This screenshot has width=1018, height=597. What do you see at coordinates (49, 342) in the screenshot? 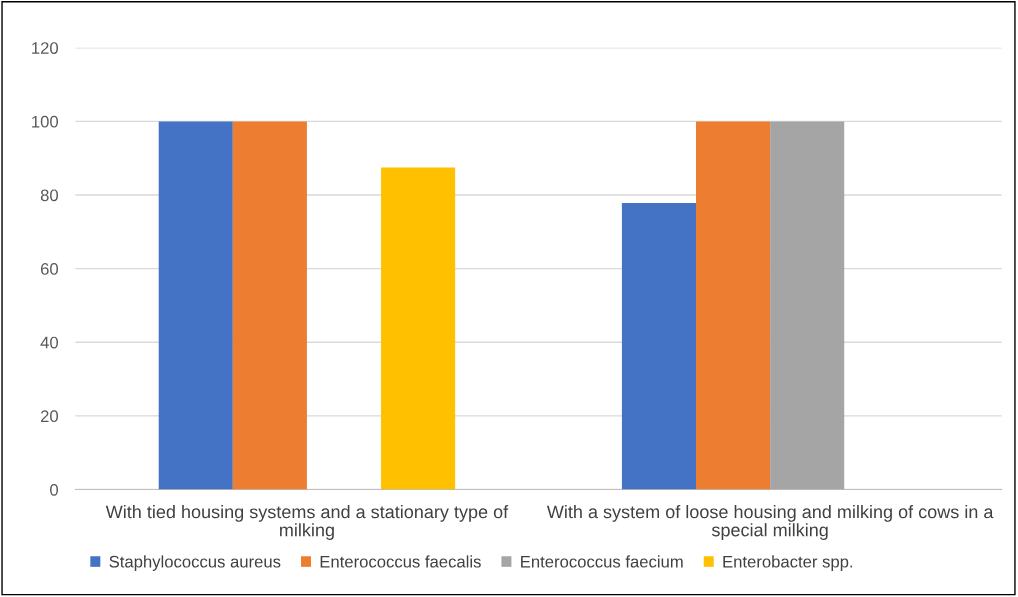
I see `y-tick-label: 40` at bounding box center [49, 342].